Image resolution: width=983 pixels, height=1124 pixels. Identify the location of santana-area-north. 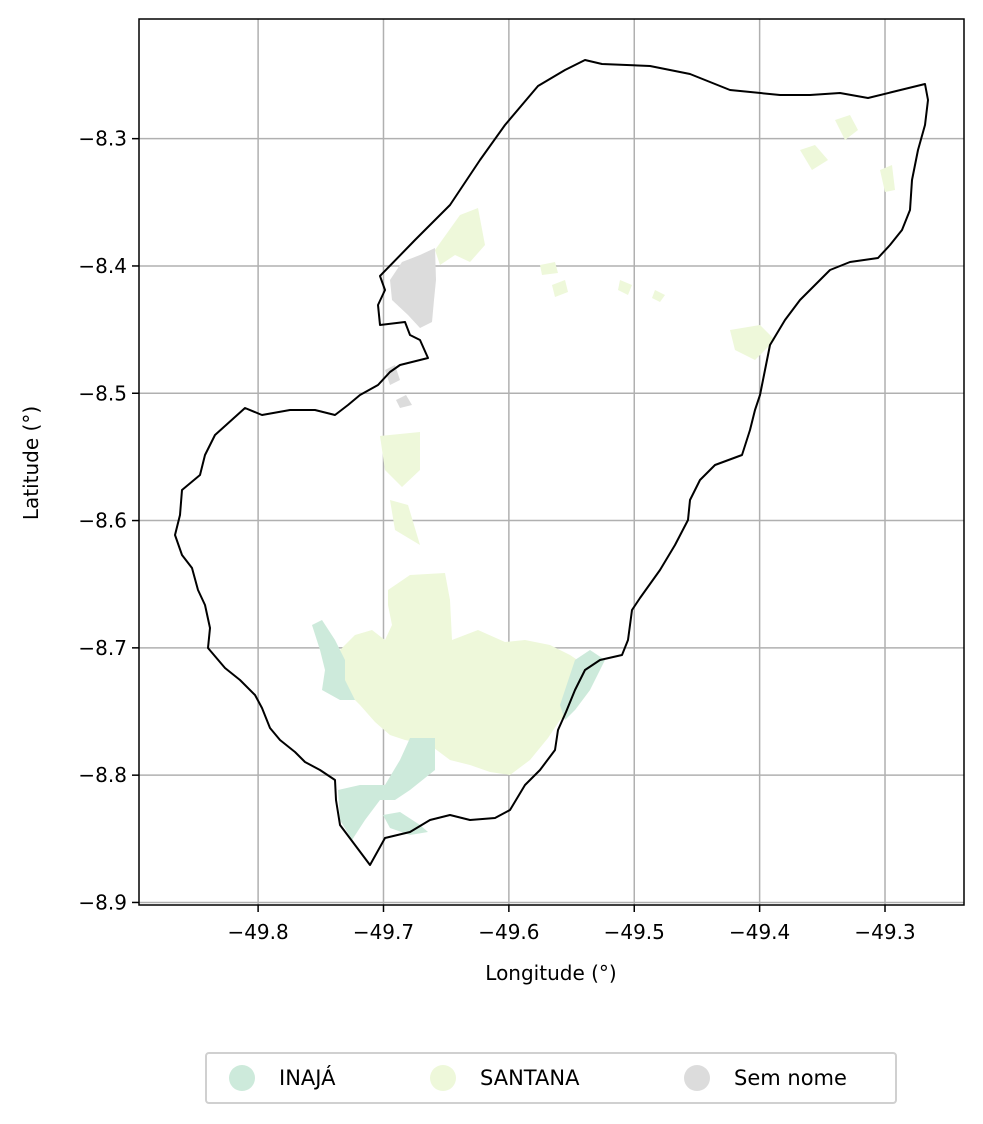
(460, 236).